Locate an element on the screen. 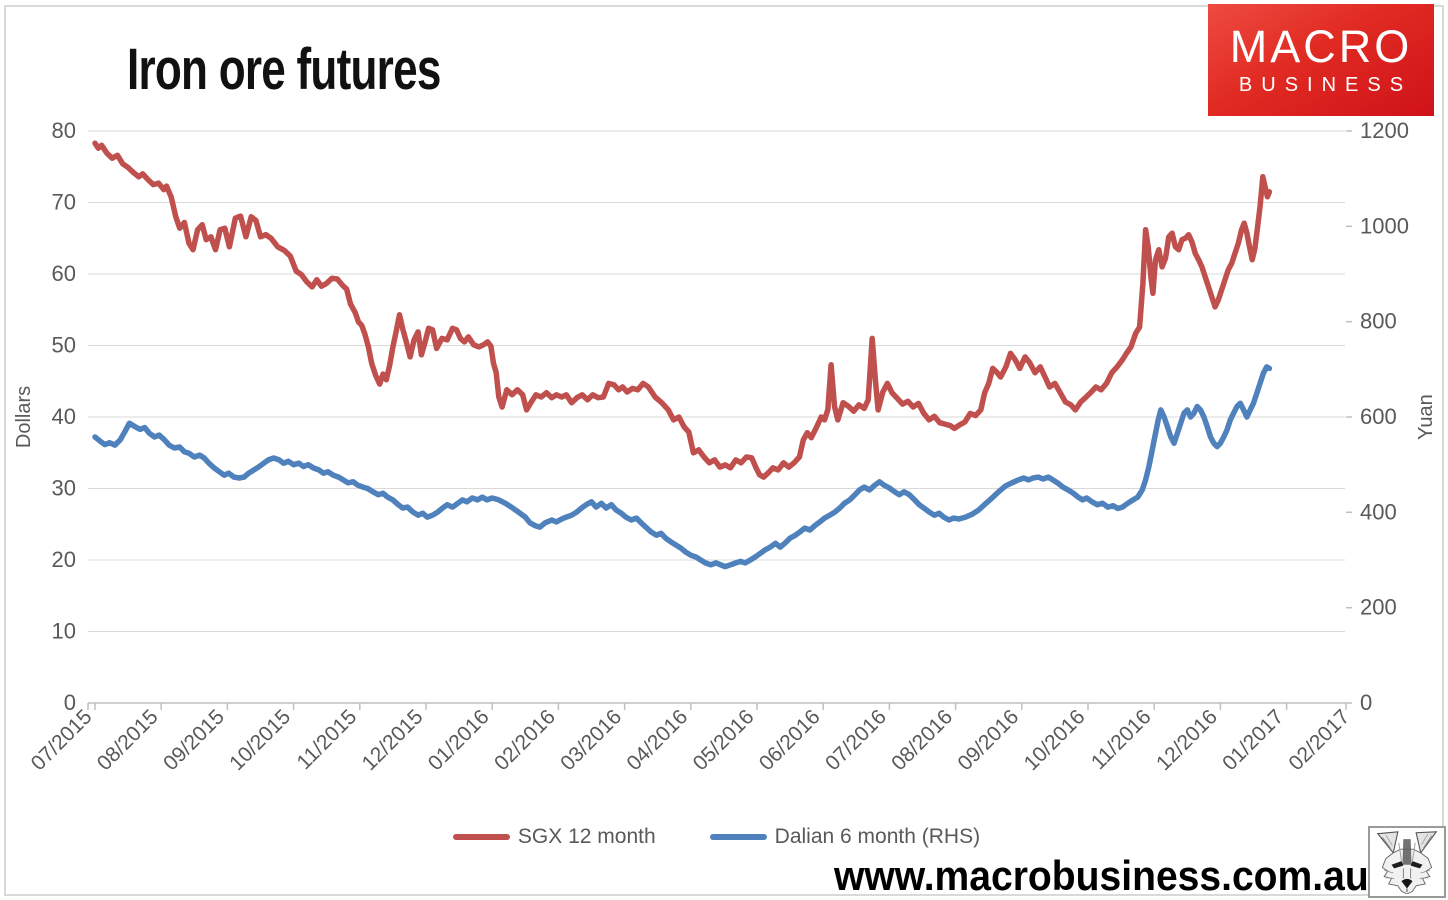 The image size is (1448, 900). x-axis-tick-label: 11/2016 is located at coordinates (1121, 739).